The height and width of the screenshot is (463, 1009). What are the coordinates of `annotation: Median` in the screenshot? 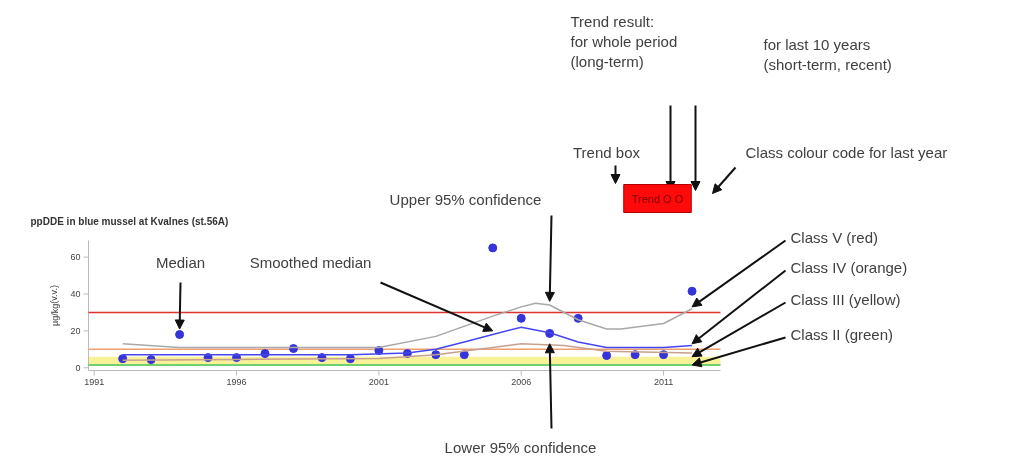 It's located at (180, 262).